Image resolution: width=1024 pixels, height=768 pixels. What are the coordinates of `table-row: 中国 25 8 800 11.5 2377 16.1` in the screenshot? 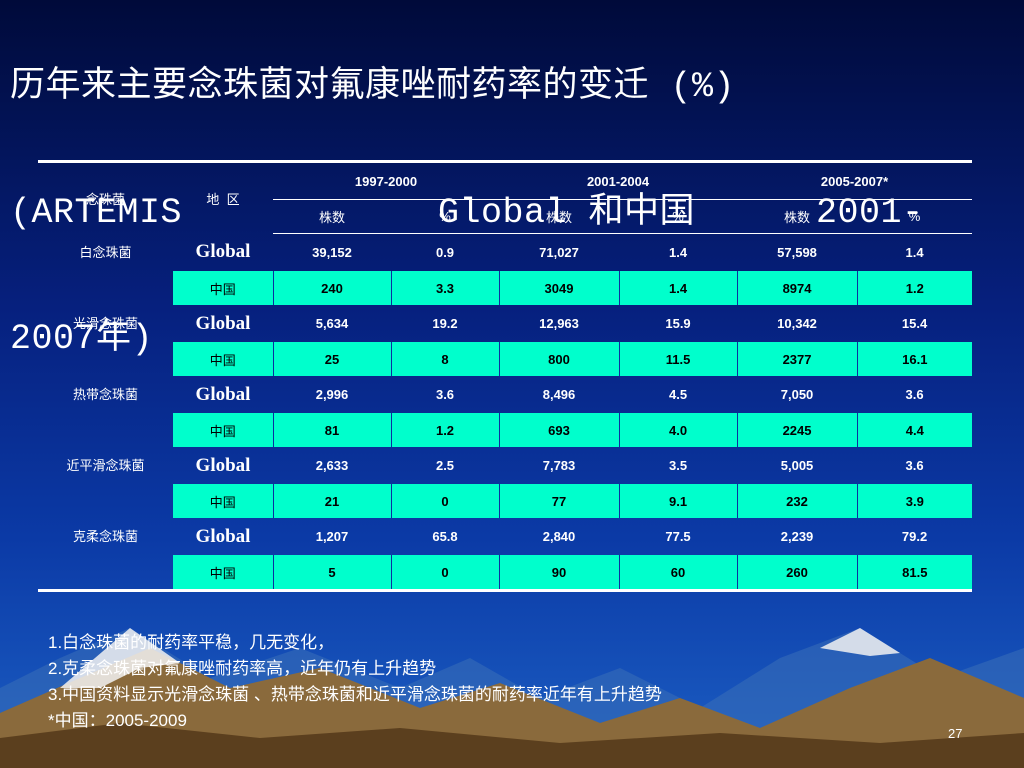 It's located at (505, 359).